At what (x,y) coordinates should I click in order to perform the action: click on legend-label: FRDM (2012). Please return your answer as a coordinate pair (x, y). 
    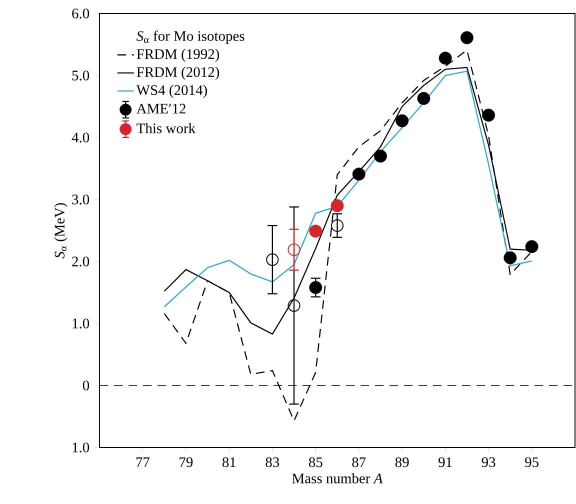
    Looking at the image, I should click on (178, 73).